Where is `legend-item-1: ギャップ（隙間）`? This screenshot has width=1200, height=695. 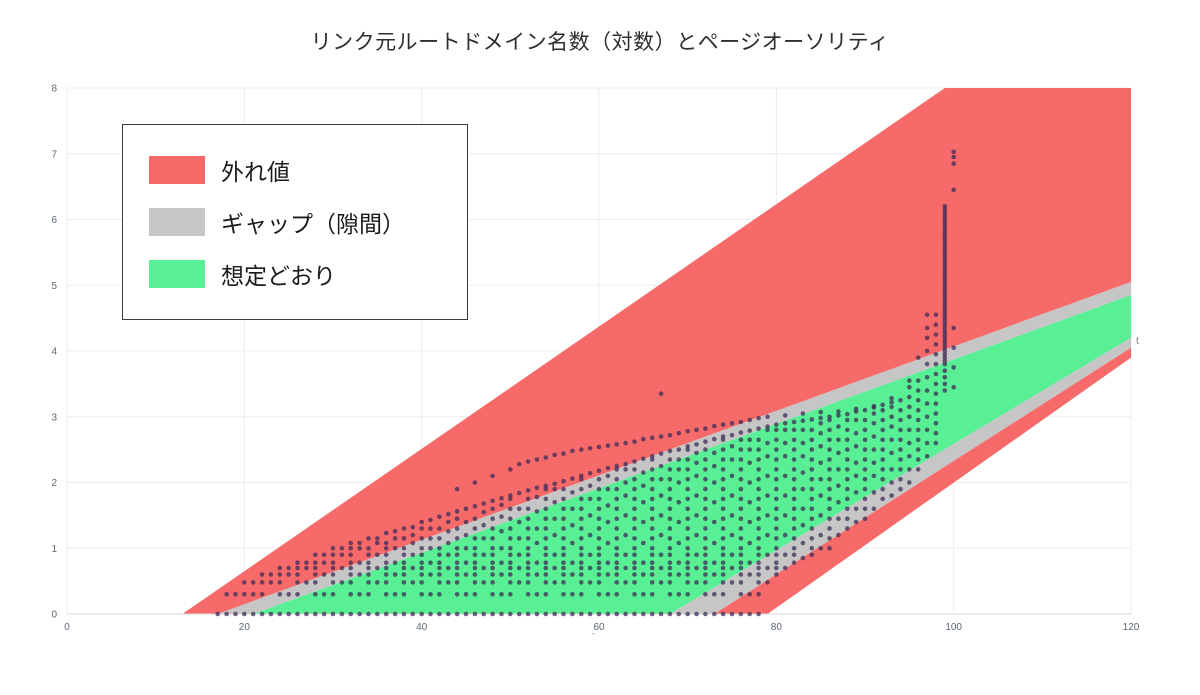 legend-item-1: ギャップ（隙間） is located at coordinates (295, 222).